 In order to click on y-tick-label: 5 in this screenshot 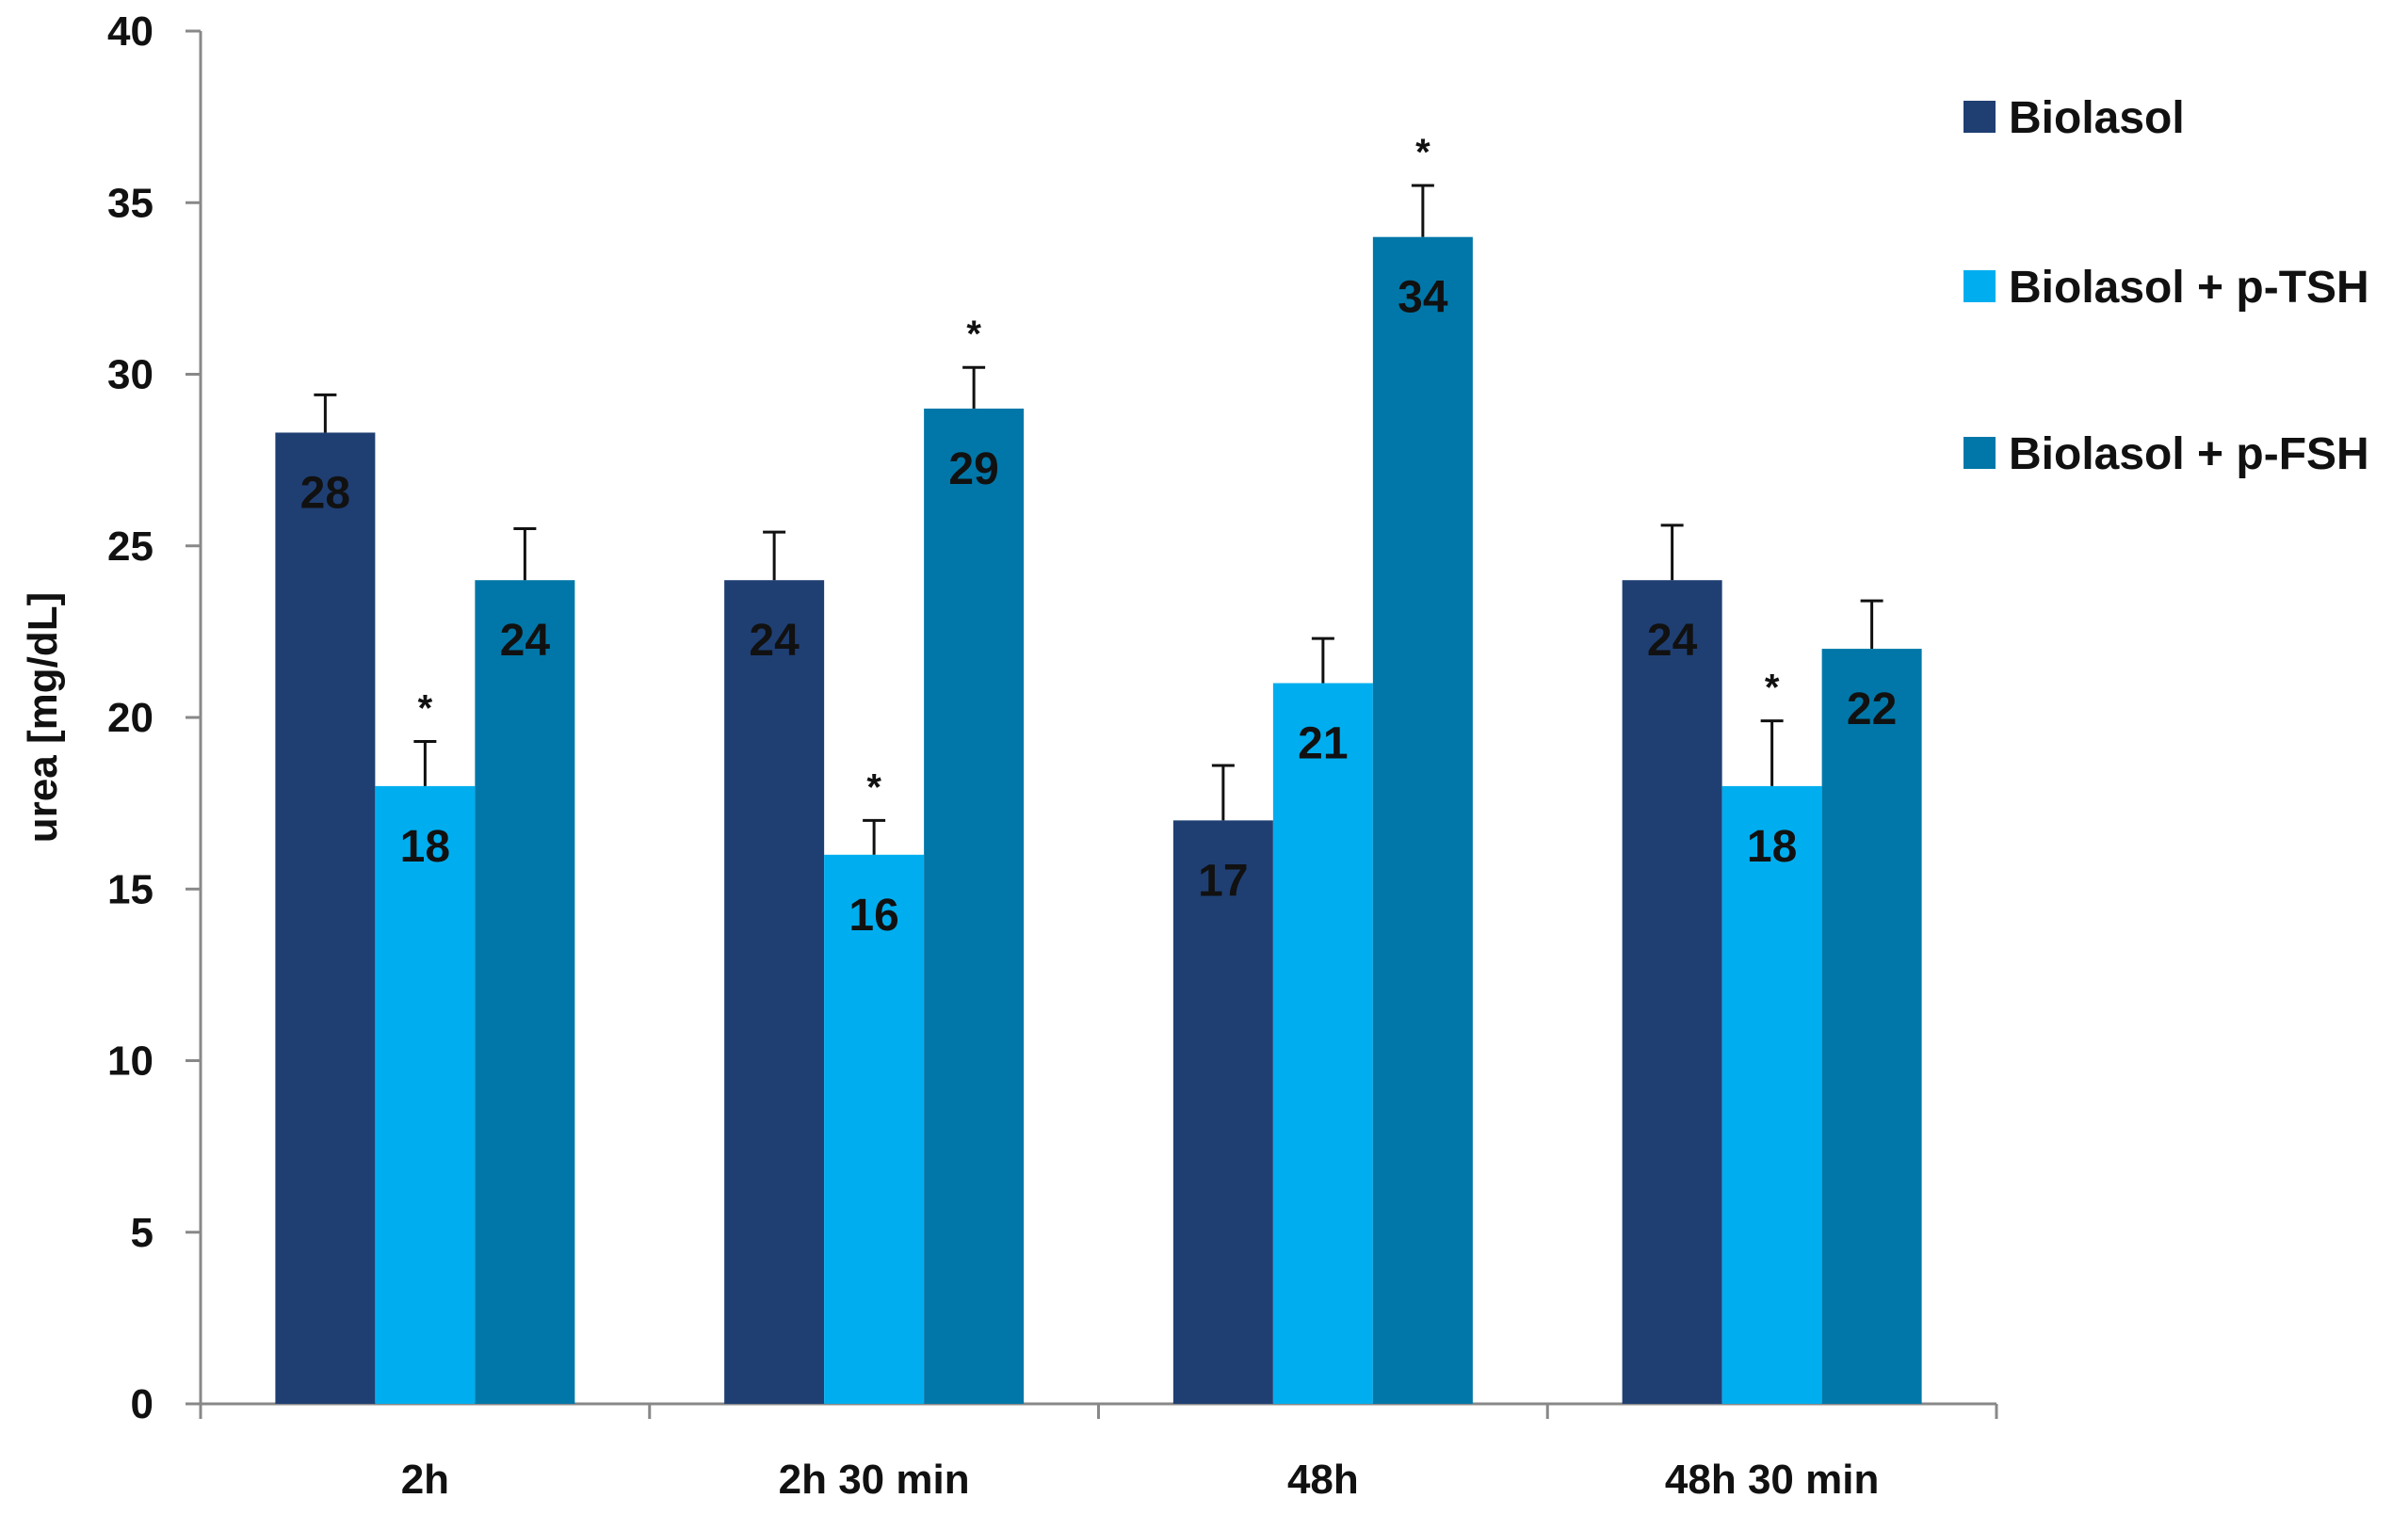, I will do `click(142, 1233)`.